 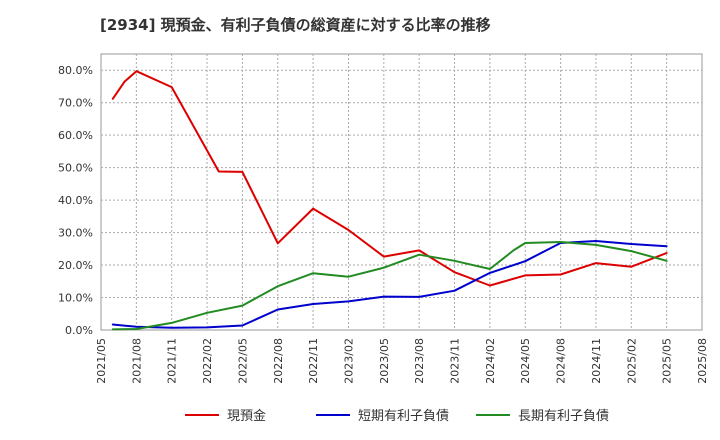 What do you see at coordinates (278, 361) in the screenshot?
I see `x-tick-label: 2022/08` at bounding box center [278, 361].